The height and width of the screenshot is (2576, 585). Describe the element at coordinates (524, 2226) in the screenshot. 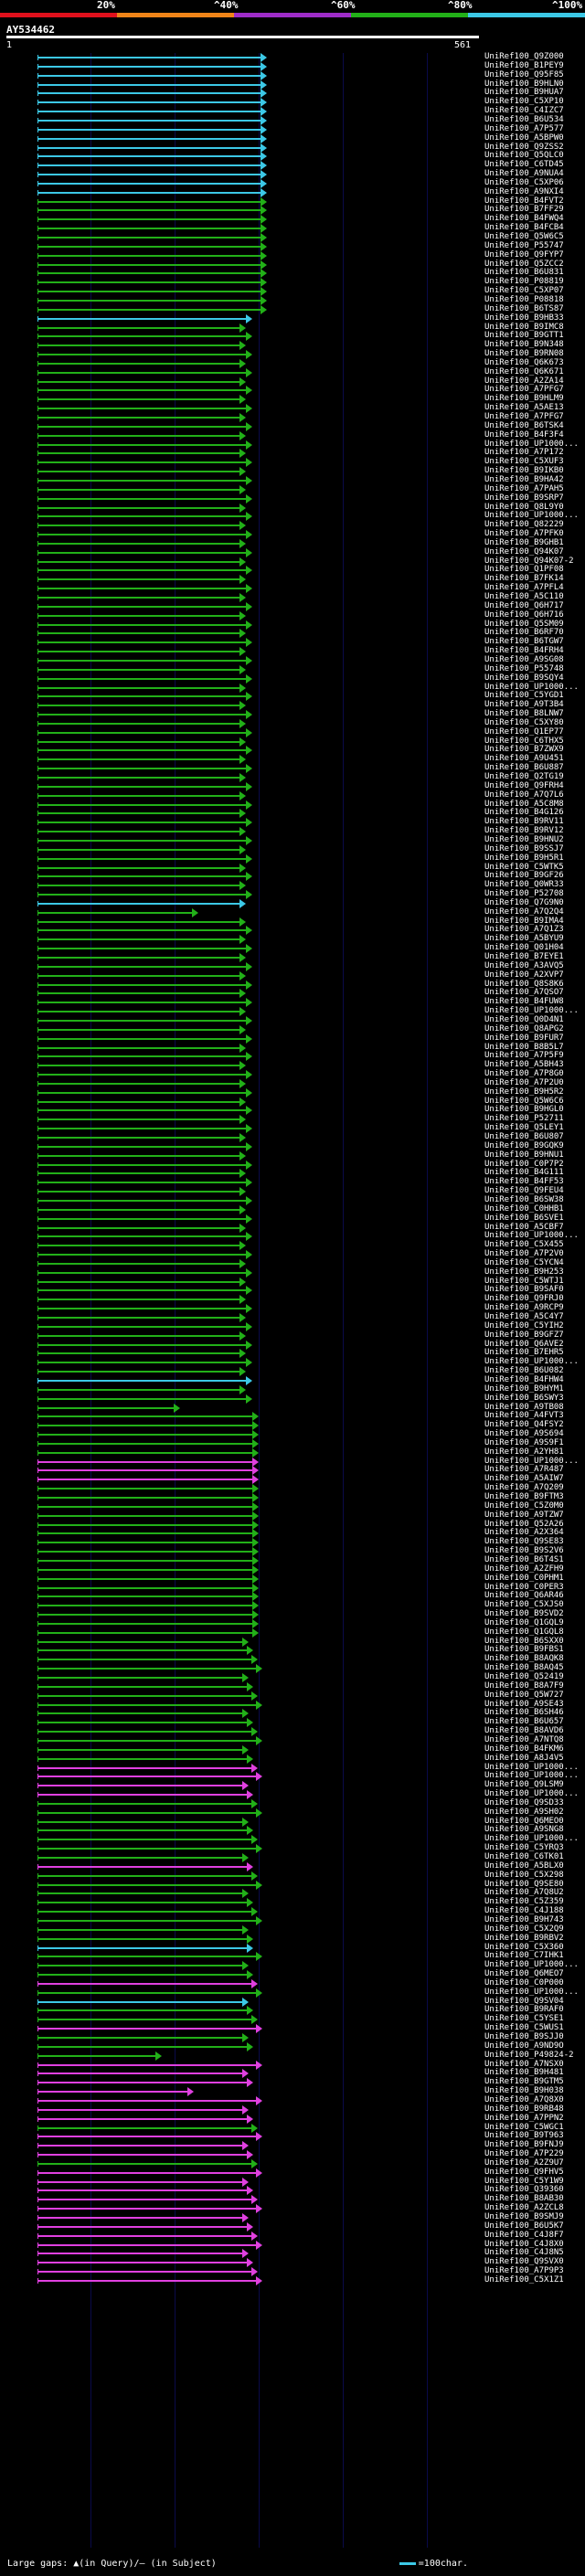

I see `hit-label: UniRef100_B6U5K7` at that location.